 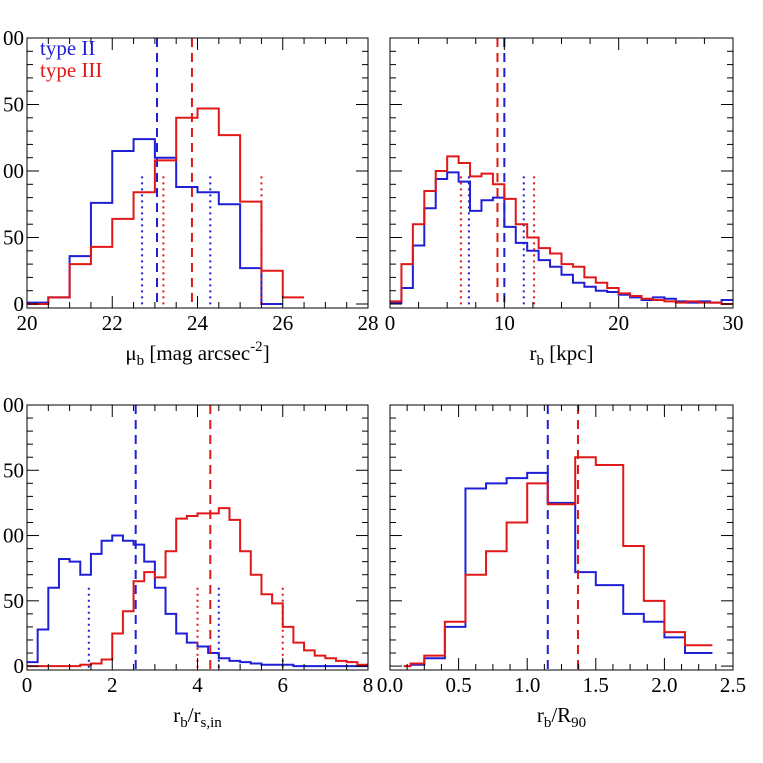 I want to click on x-tick-label: 2.0, so click(x=664, y=685).